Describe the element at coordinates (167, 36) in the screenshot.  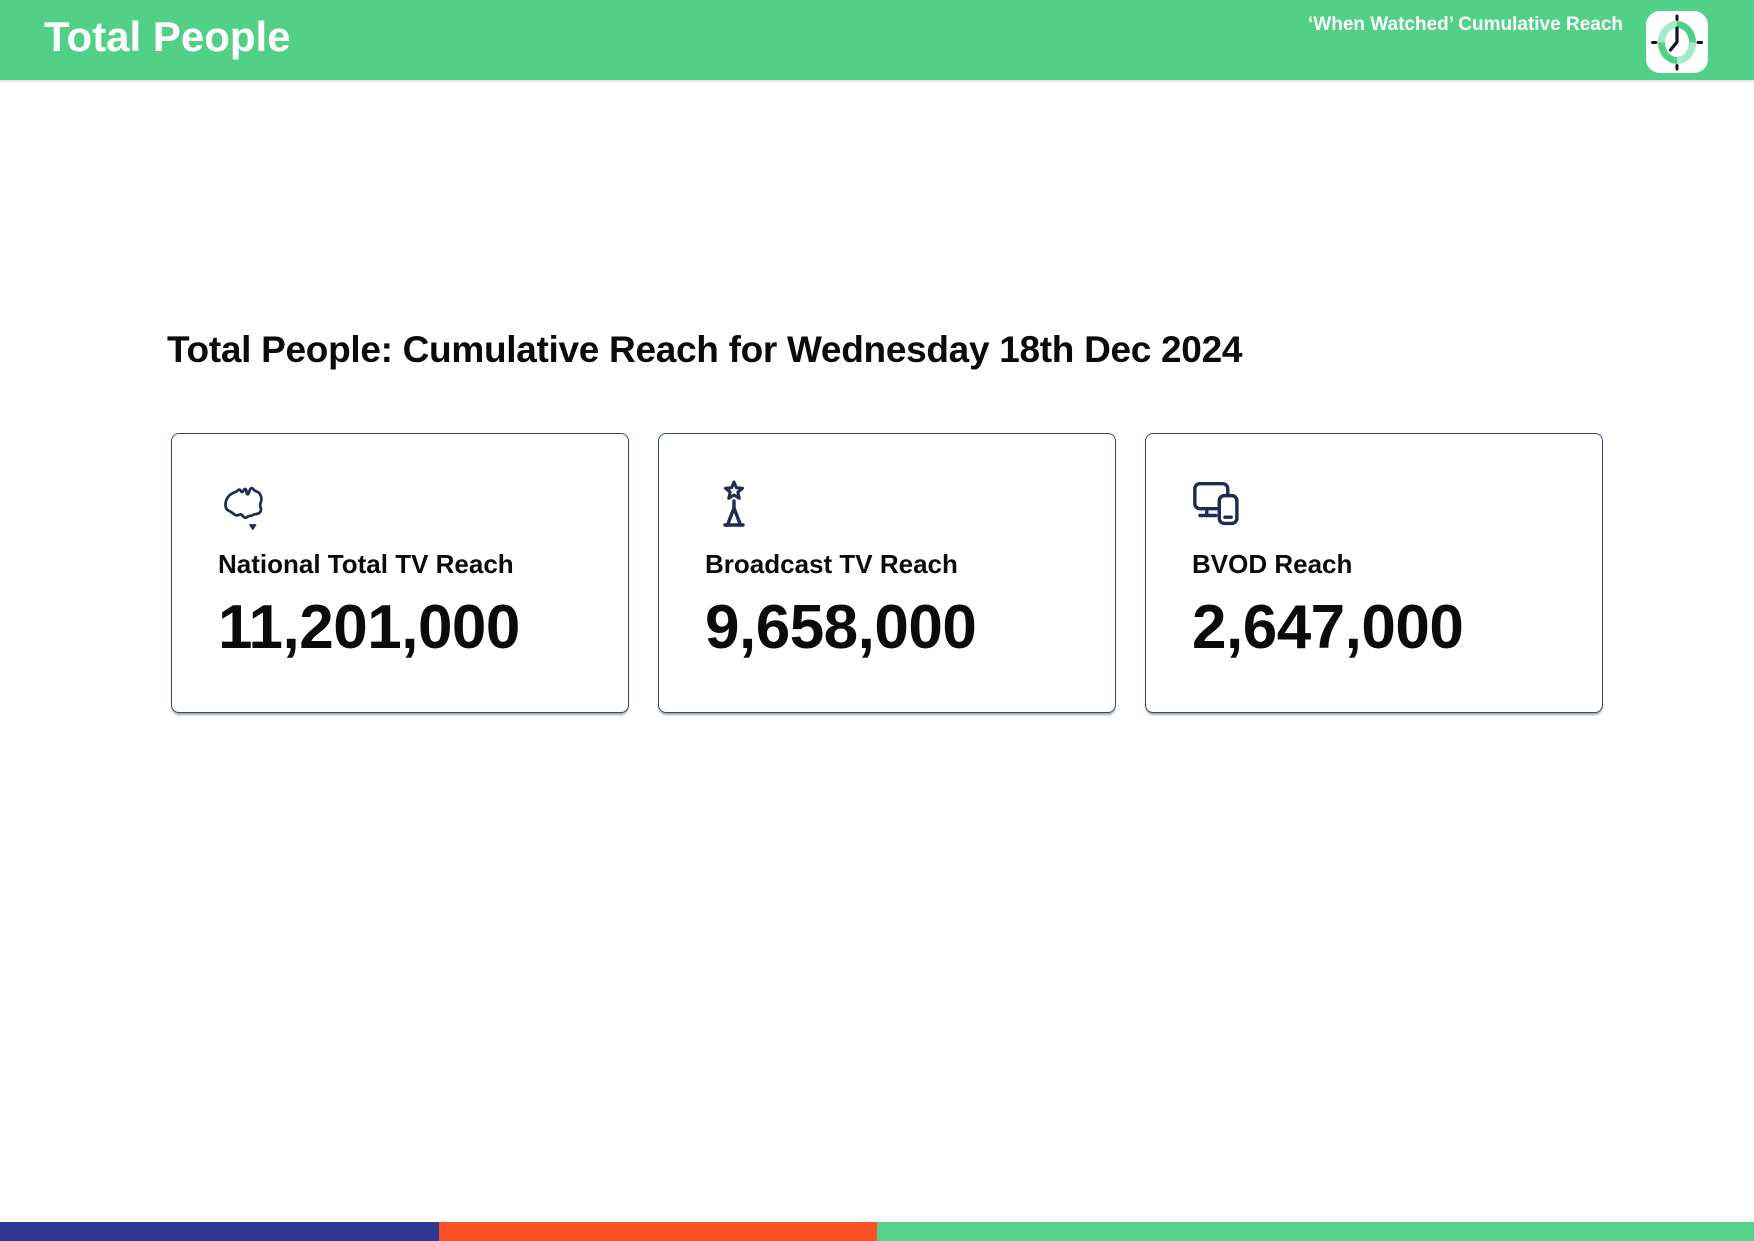
I see `page-title: Total People` at that location.